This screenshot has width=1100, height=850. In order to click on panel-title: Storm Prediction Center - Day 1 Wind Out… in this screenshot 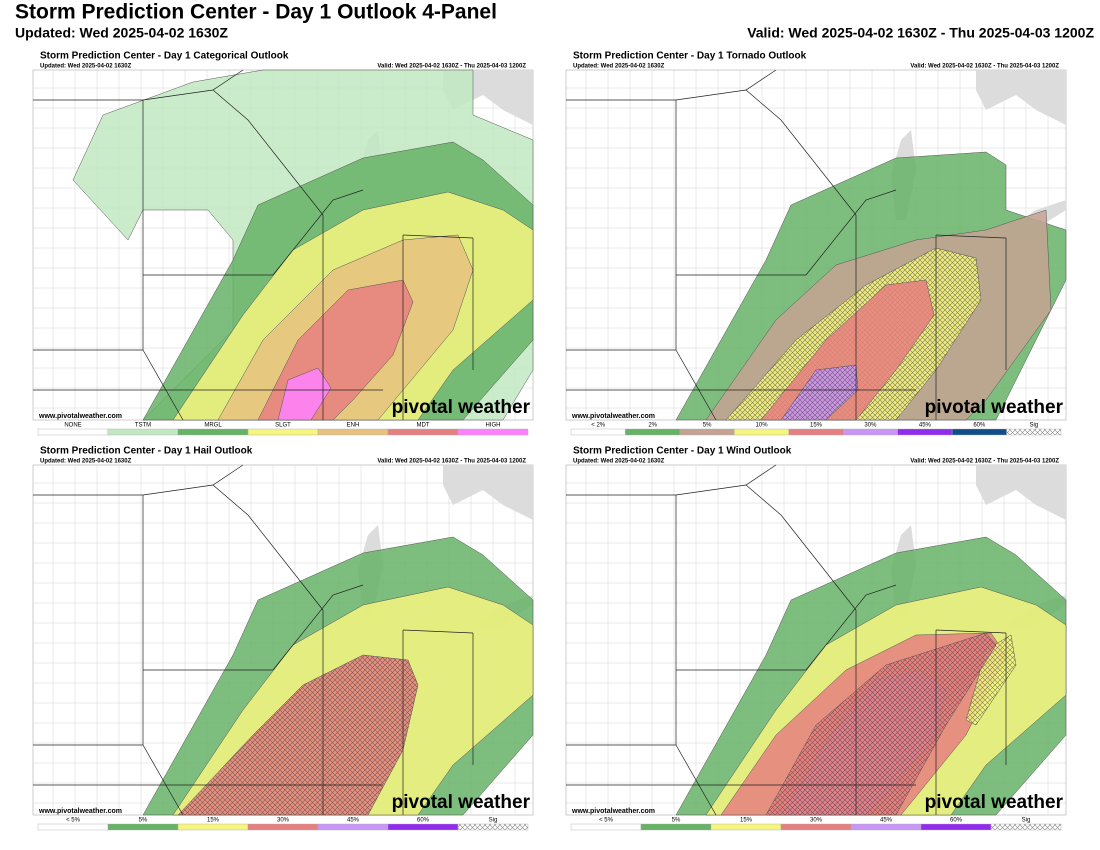, I will do `click(682, 451)`.